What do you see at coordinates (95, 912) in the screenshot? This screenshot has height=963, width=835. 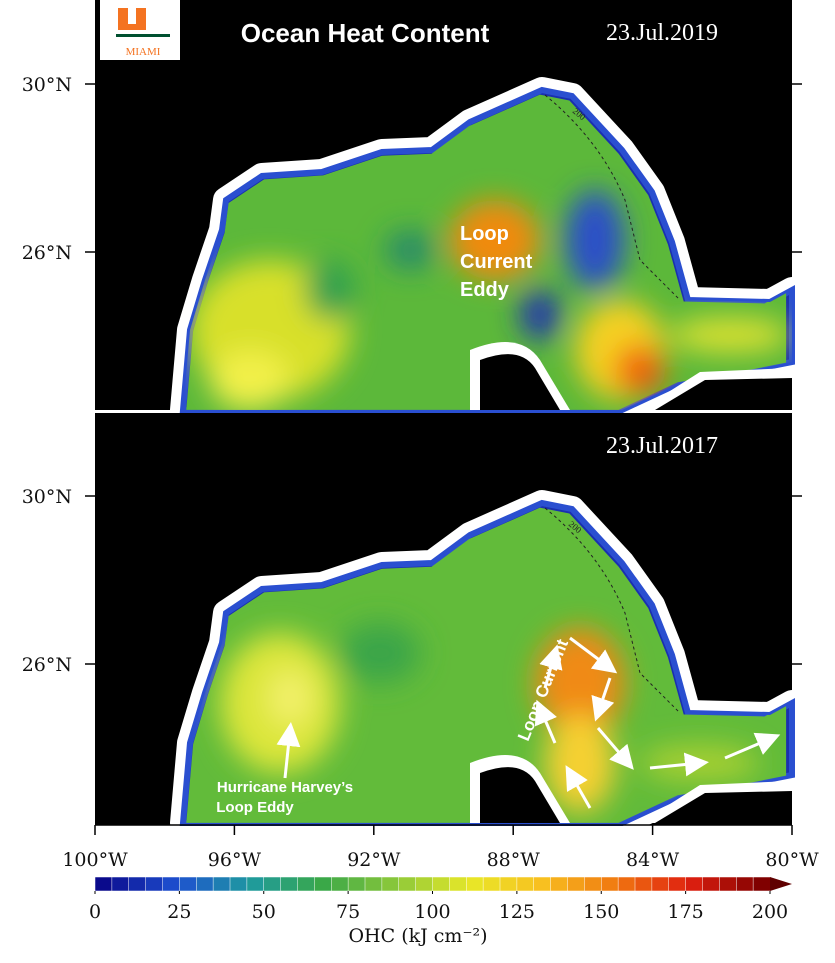 I see `colorbar-tick-label: 0` at bounding box center [95, 912].